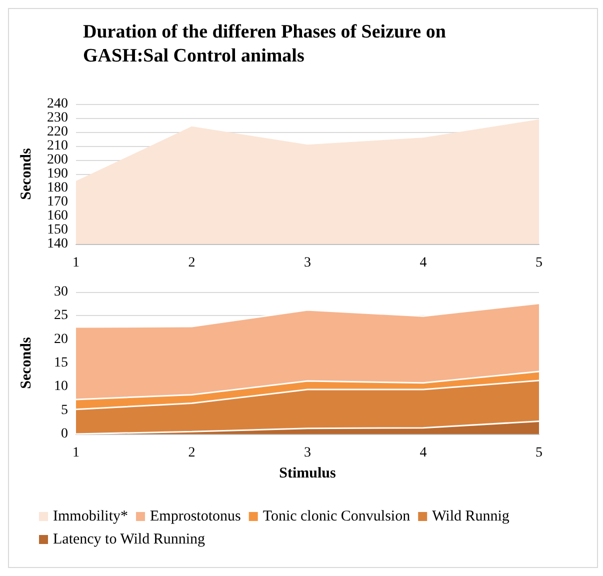 Image resolution: width=603 pixels, height=576 pixels. What do you see at coordinates (64, 410) in the screenshot?
I see `y-tick-label: 5` at bounding box center [64, 410].